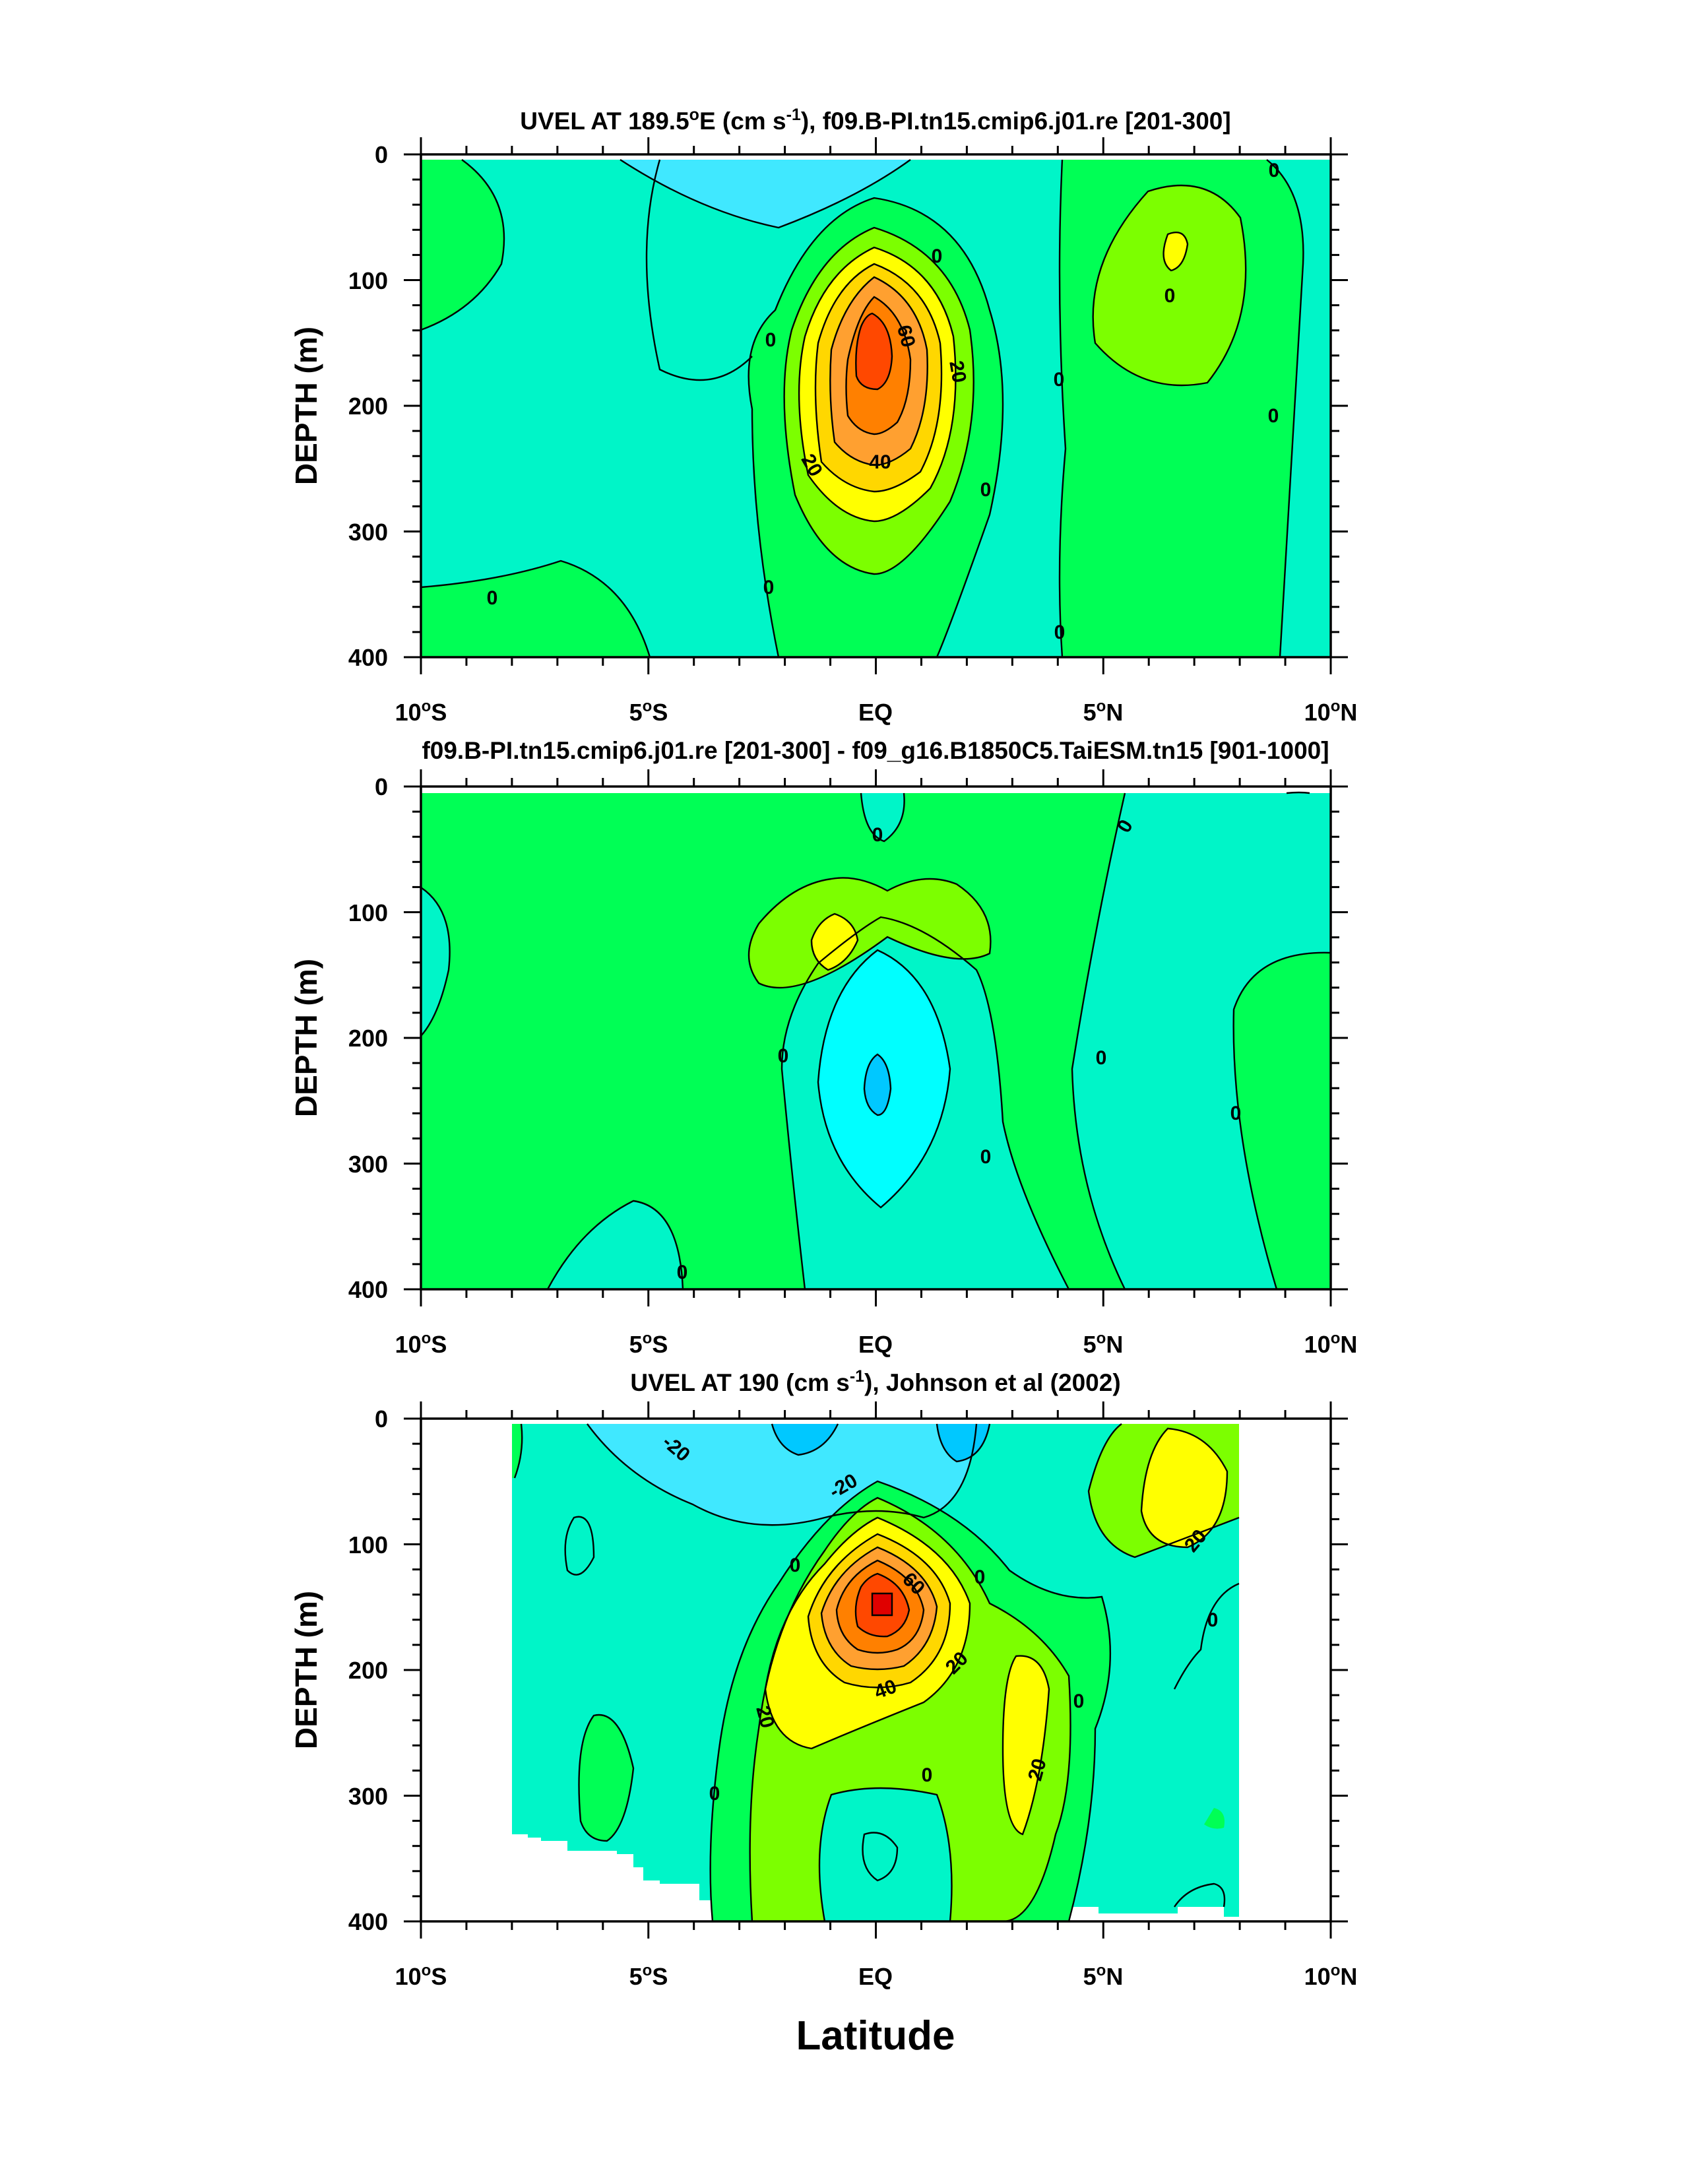  I want to click on panel-3-y-tick-label: 300, so click(368, 1796).